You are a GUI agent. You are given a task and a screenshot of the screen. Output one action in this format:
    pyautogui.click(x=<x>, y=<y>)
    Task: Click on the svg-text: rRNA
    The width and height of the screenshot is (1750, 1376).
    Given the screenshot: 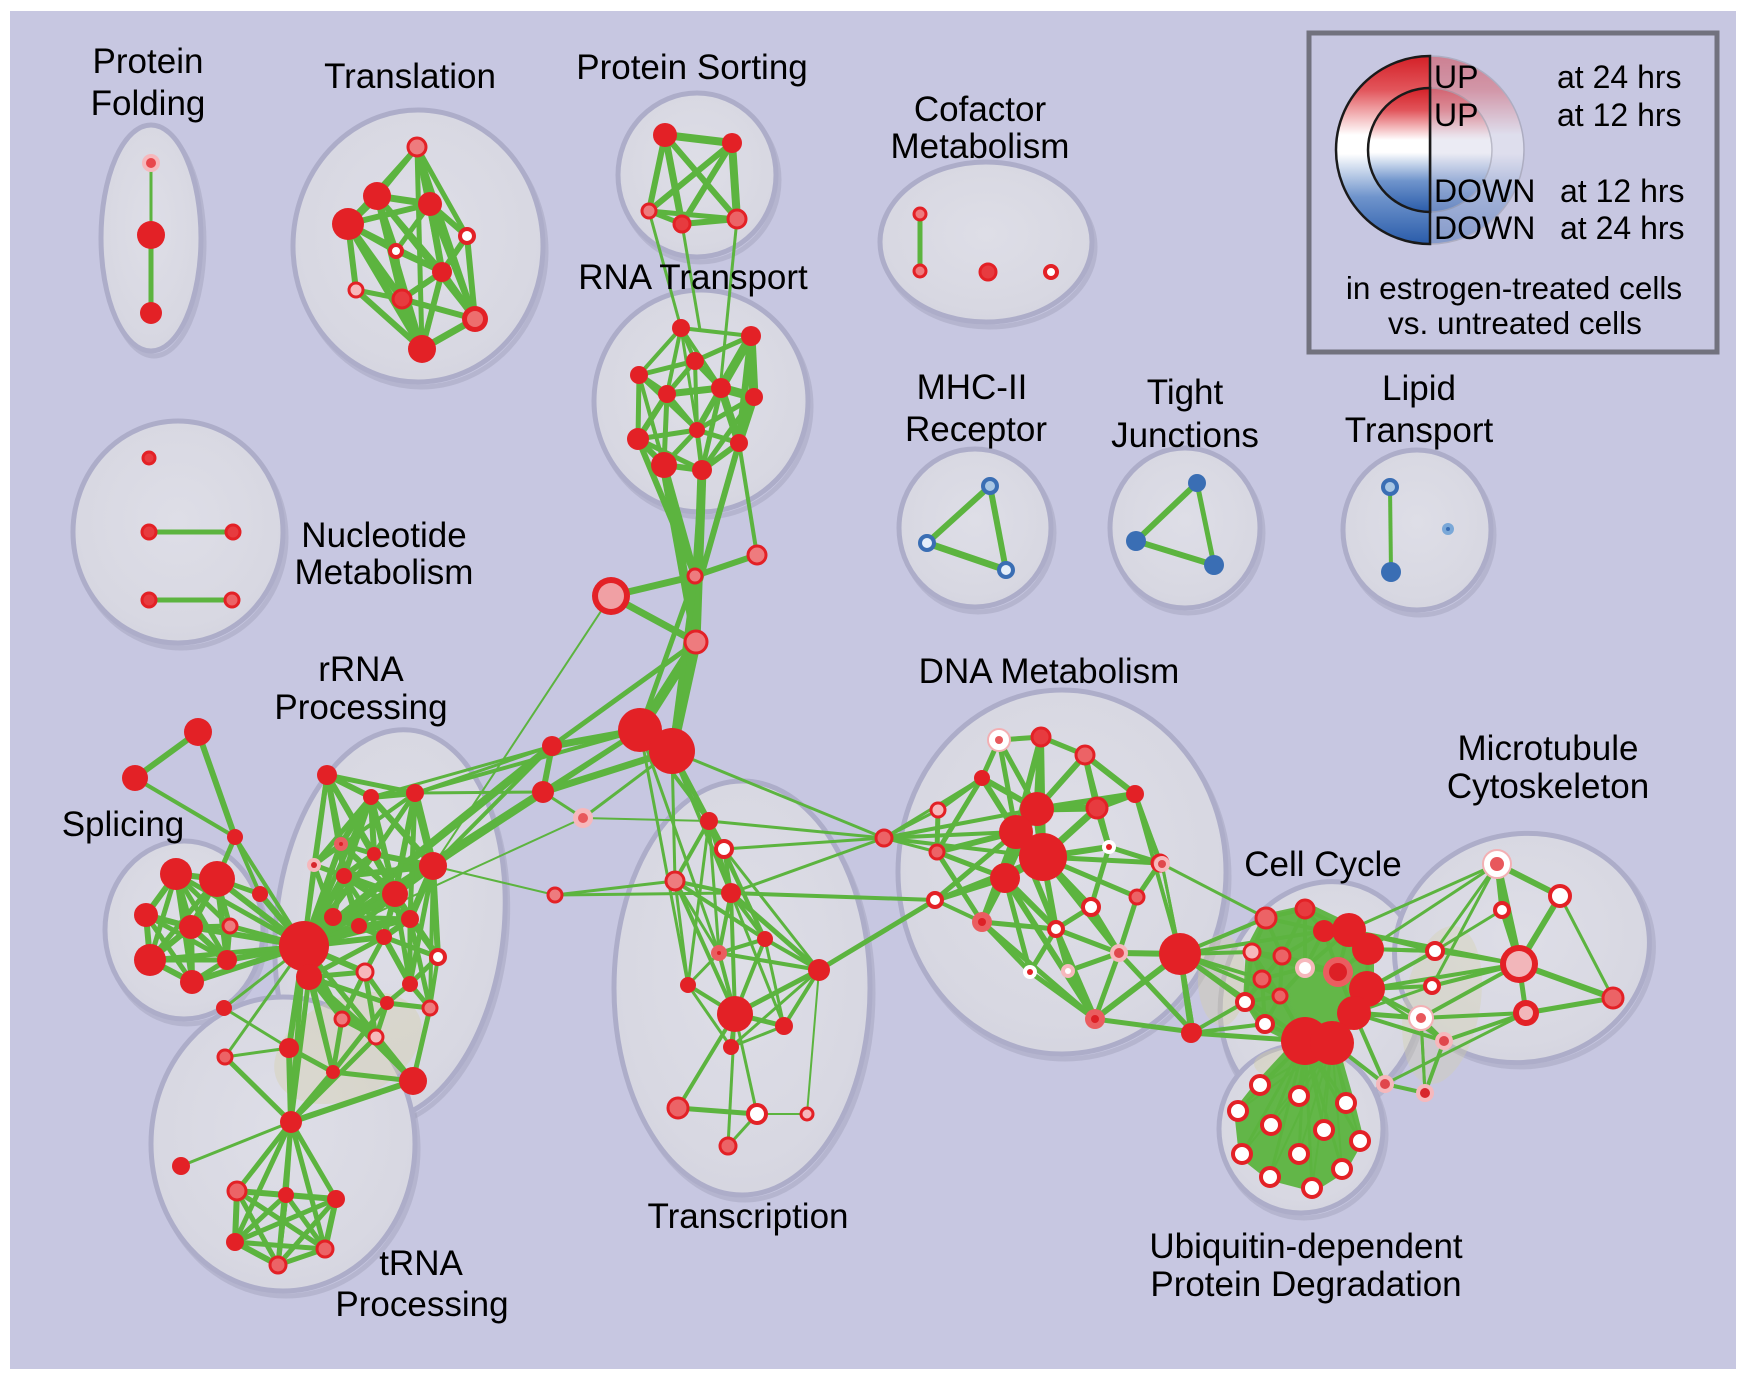 What is the action you would take?
    pyautogui.click(x=361, y=669)
    